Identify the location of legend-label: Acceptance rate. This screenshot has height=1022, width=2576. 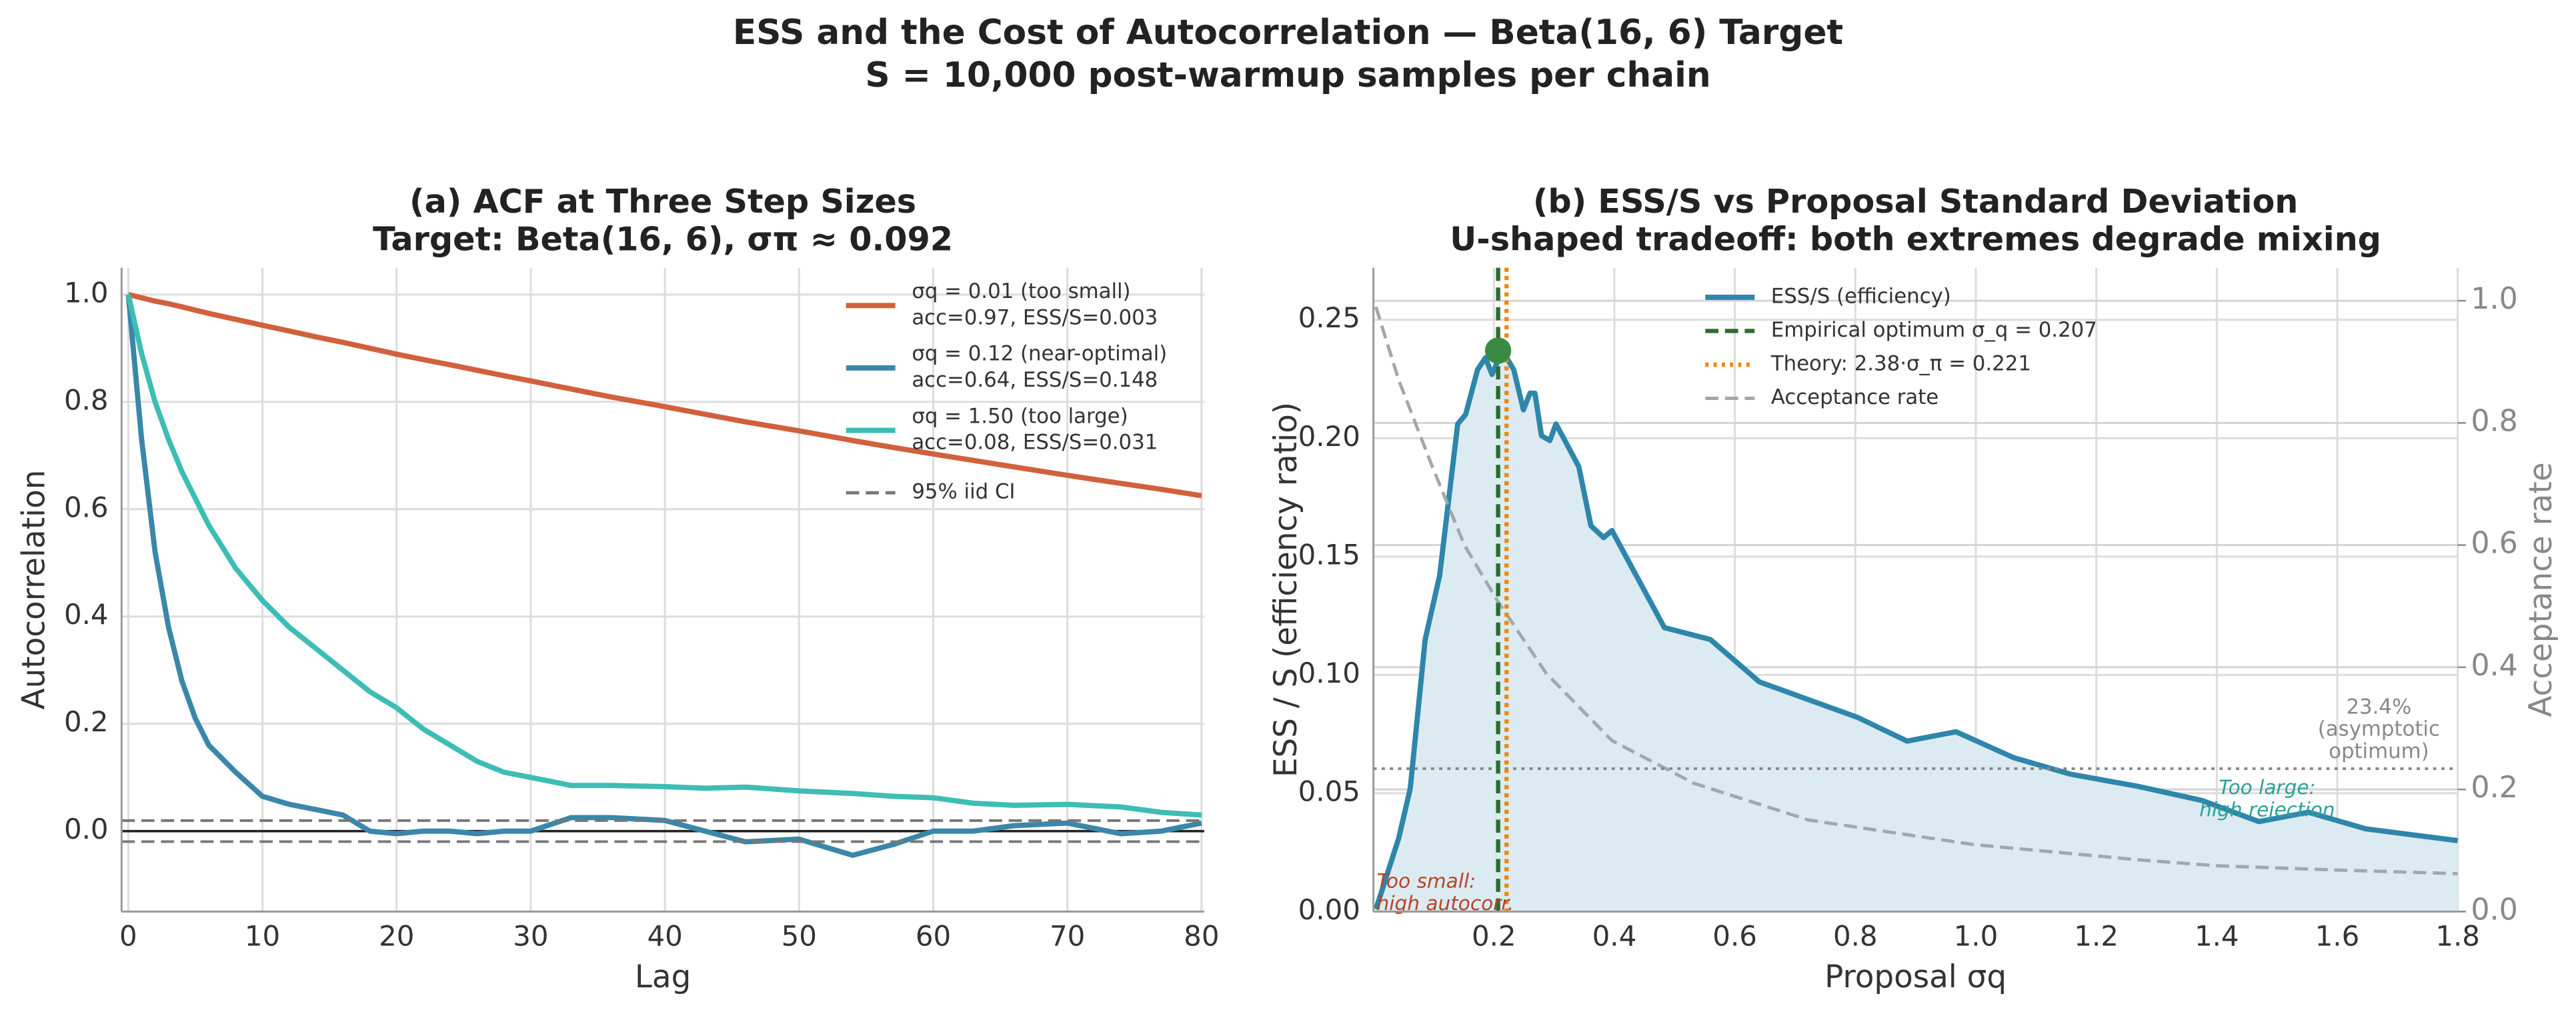
(1855, 397).